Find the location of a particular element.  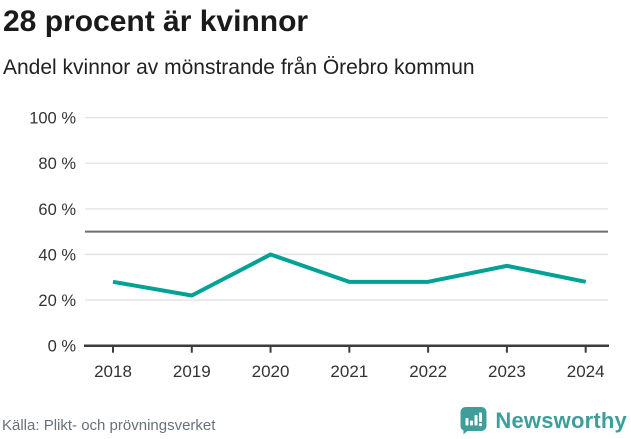

x-axis-label: 2021 is located at coordinates (349, 371).